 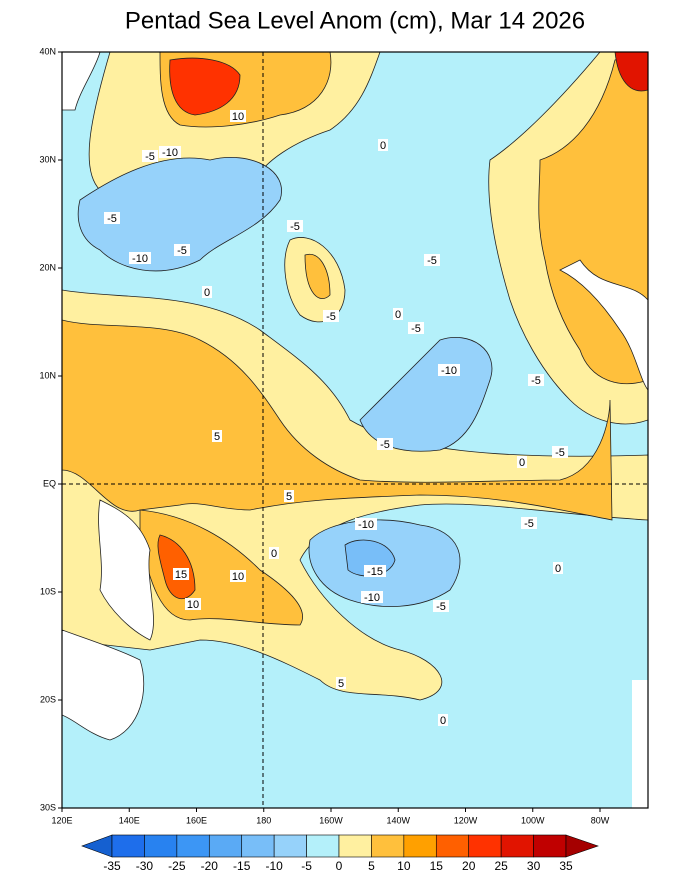 I want to click on lat-label: EQ, so click(x=49, y=483).